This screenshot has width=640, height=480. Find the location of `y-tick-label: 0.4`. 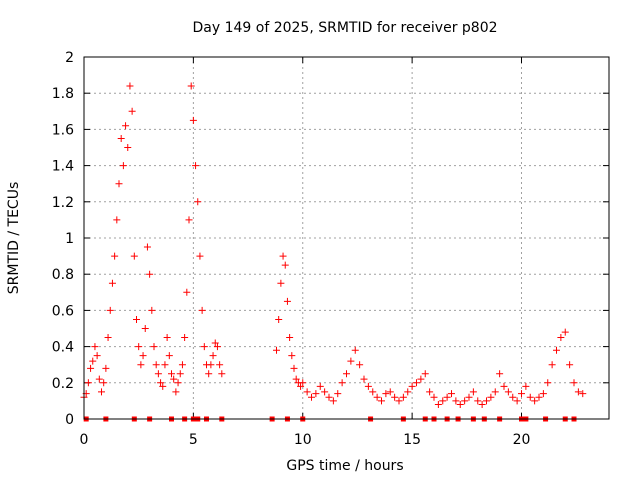

y-tick-label: 0.4 is located at coordinates (63, 348).